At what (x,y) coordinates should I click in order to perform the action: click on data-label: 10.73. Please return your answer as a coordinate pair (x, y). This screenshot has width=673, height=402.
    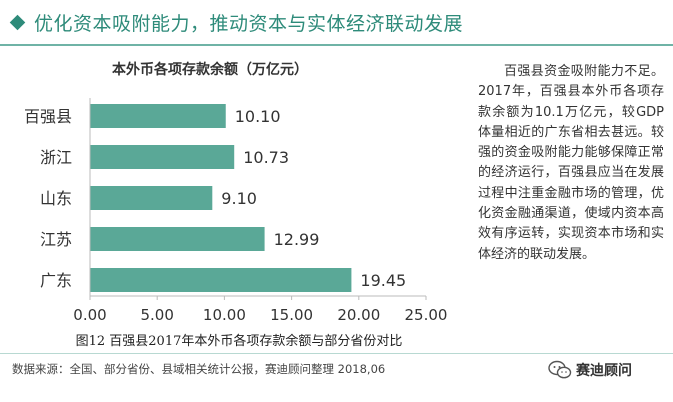
    Looking at the image, I should click on (266, 157).